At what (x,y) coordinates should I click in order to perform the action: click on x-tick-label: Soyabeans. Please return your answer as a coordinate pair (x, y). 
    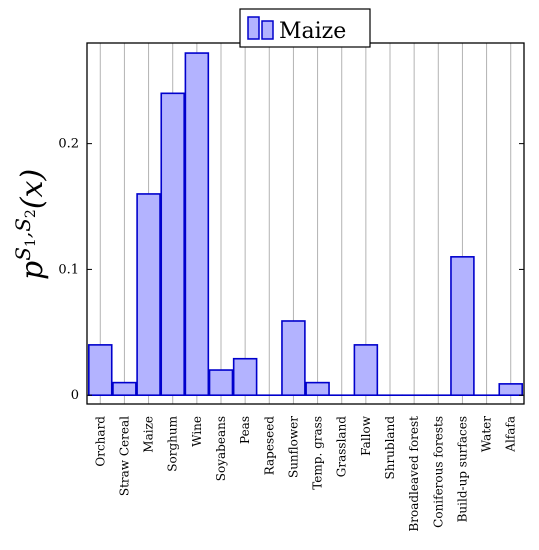
    Looking at the image, I should click on (221, 448).